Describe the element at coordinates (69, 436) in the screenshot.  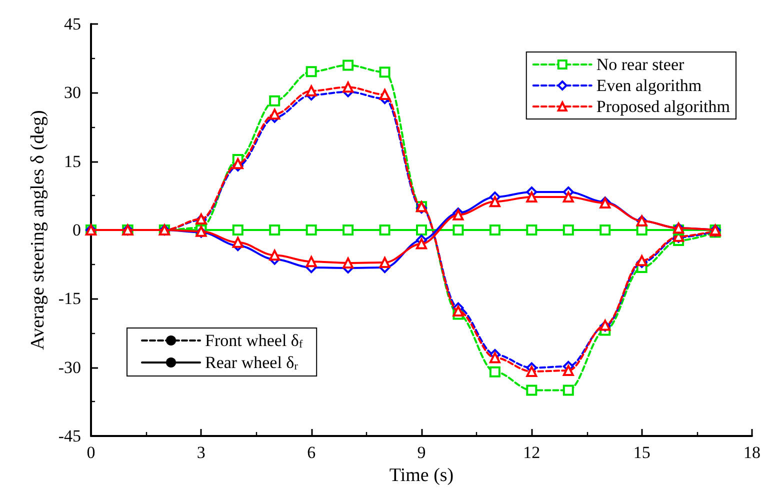
I see `y-tick-label: -45` at that location.